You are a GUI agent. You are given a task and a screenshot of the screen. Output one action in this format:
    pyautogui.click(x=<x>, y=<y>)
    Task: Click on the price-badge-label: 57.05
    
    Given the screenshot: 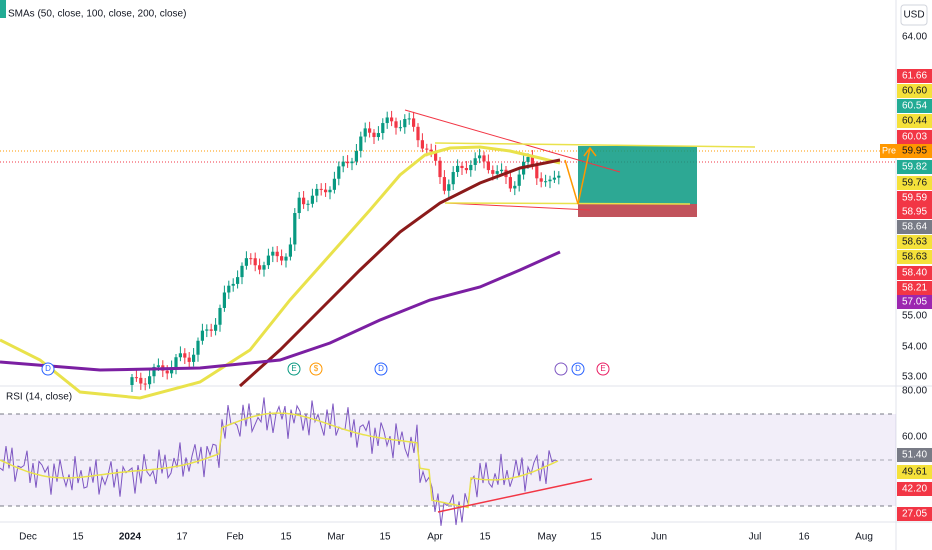 What is the action you would take?
    pyautogui.click(x=914, y=302)
    